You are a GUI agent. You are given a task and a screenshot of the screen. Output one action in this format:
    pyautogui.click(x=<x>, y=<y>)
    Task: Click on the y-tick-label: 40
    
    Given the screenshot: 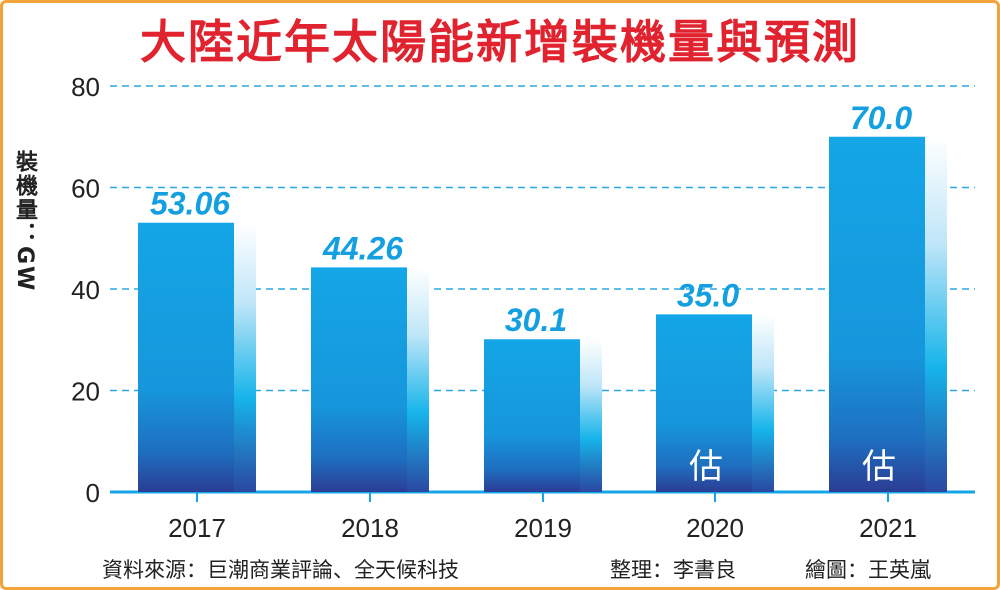 What is the action you would take?
    pyautogui.click(x=85, y=290)
    